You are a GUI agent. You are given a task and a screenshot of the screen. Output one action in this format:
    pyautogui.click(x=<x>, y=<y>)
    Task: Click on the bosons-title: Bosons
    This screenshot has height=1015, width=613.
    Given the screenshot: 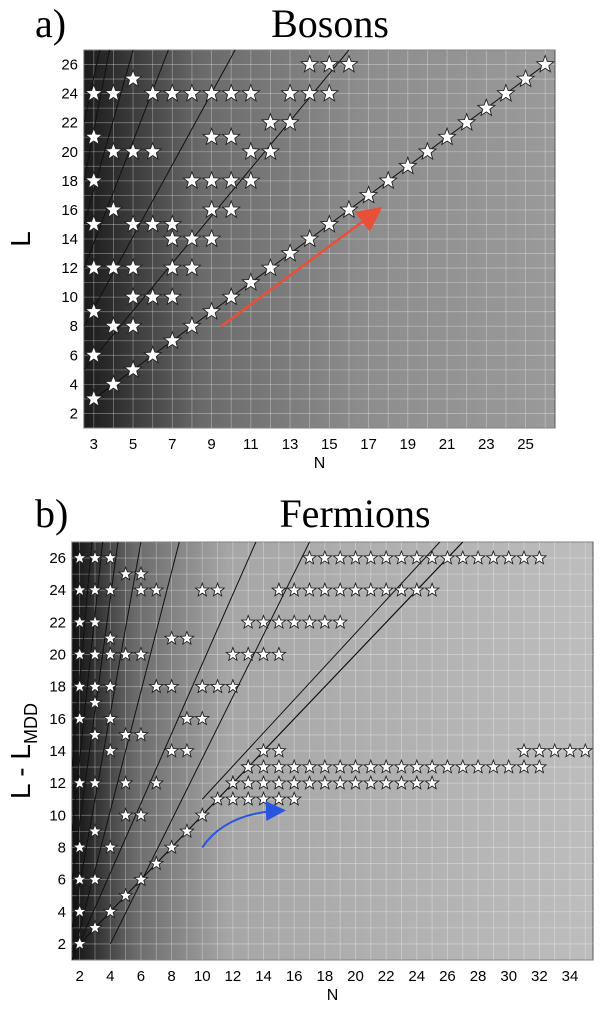 What is the action you would take?
    pyautogui.click(x=330, y=23)
    